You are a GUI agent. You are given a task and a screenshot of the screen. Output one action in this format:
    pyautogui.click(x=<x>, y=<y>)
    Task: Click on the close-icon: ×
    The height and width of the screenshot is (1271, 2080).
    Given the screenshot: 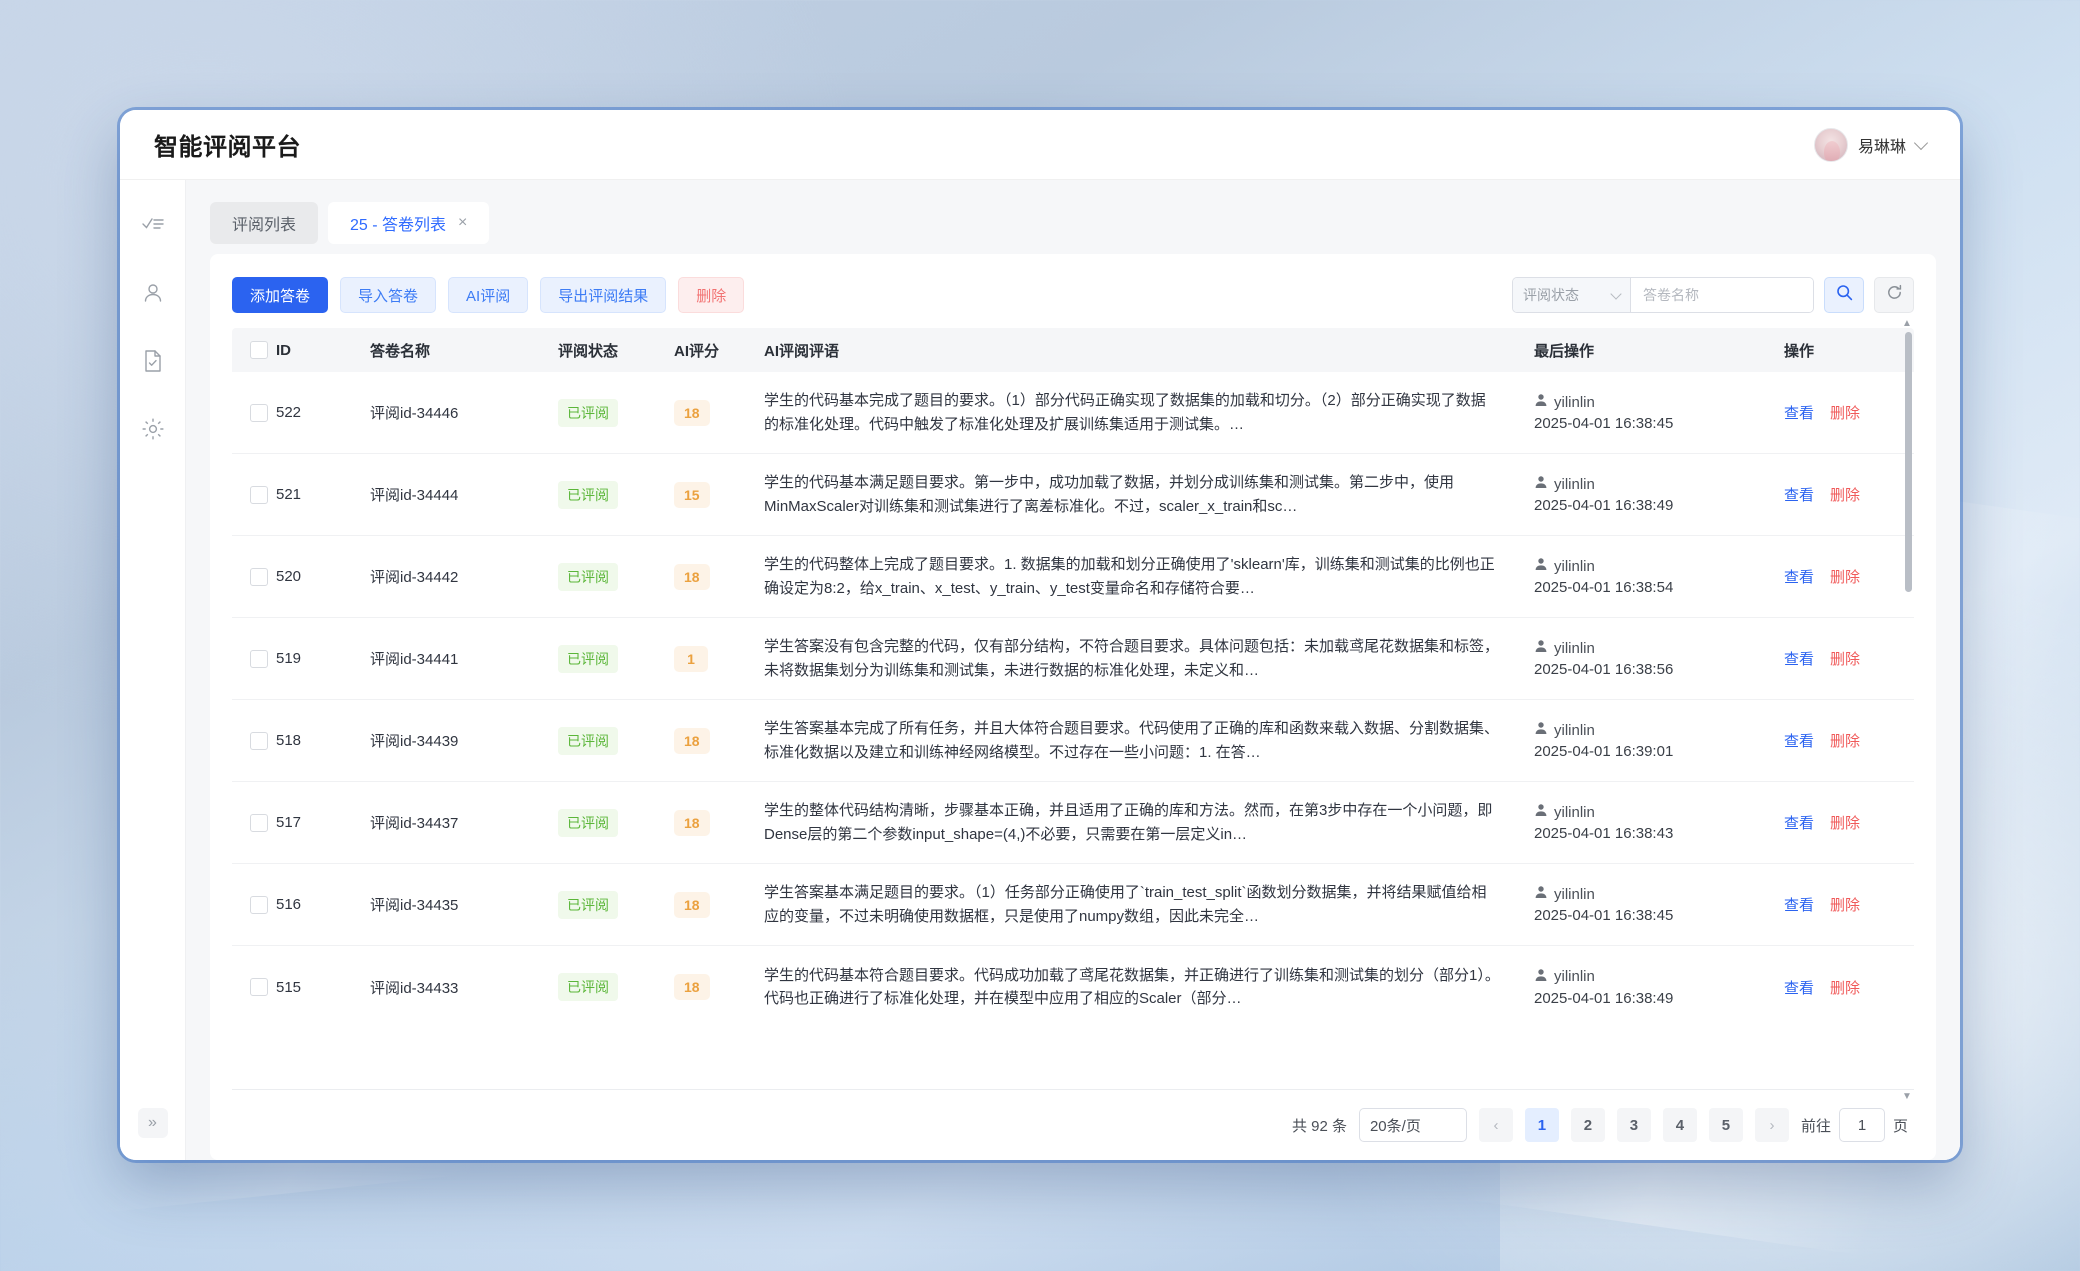 What is the action you would take?
    pyautogui.click(x=463, y=222)
    